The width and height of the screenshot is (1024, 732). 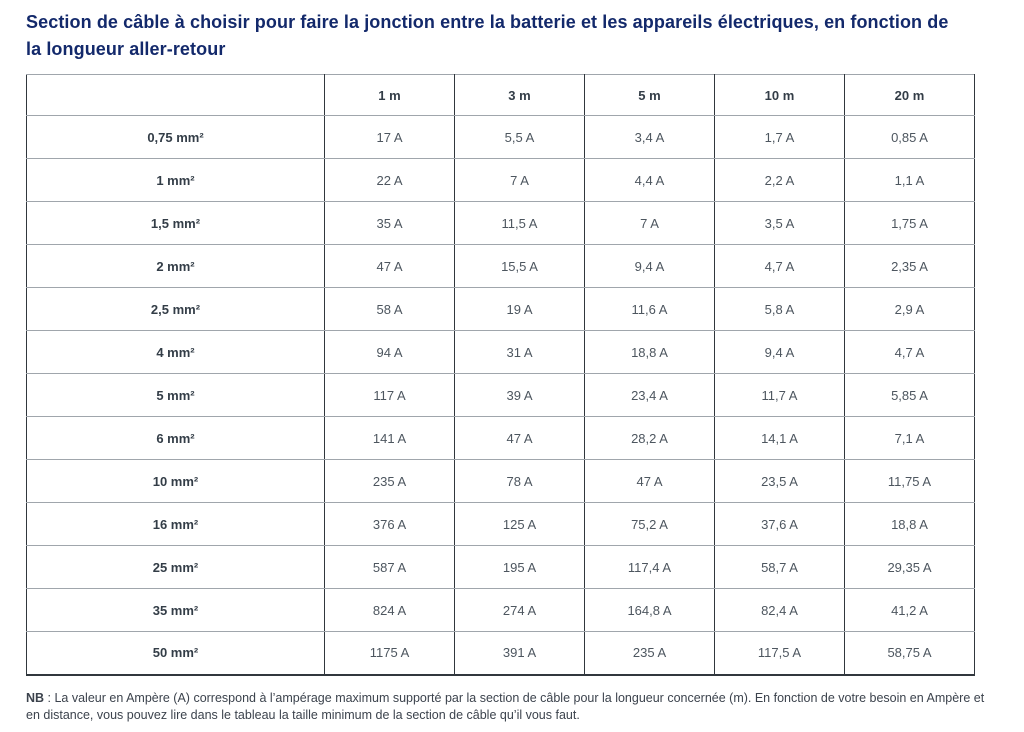 What do you see at coordinates (519, 137) in the screenshot?
I see `value-cell: 5,5 A` at bounding box center [519, 137].